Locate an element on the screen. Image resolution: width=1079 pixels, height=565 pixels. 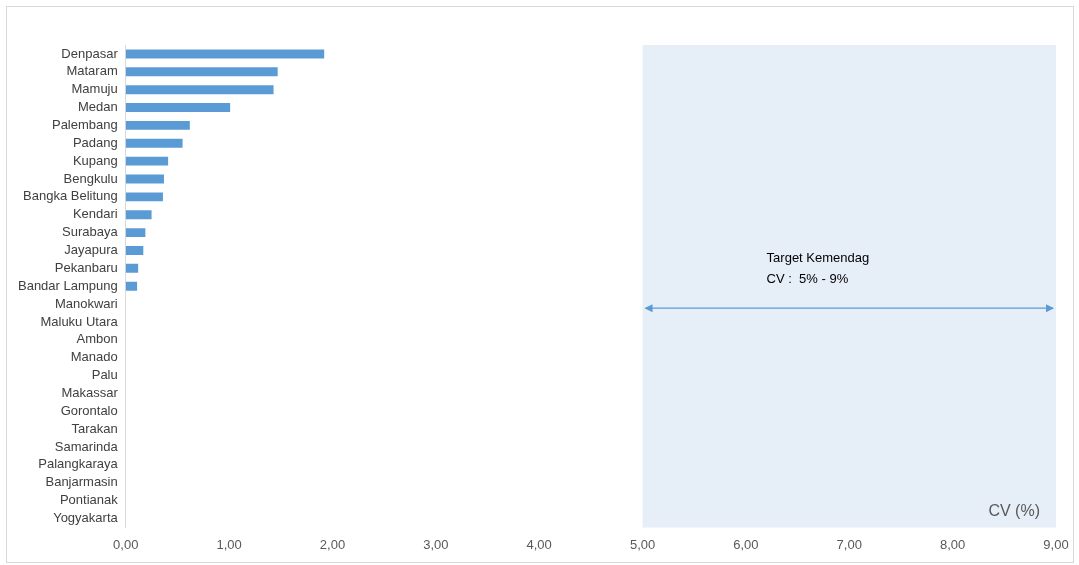
y-tick-label: Pekanbaru is located at coordinates (86, 267).